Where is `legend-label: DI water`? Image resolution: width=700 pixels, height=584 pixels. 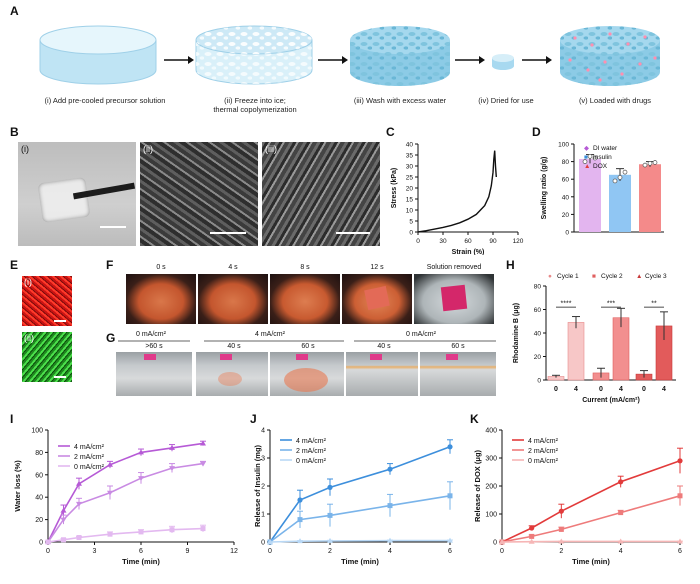
legend-label: DI water is located at coordinates (605, 148).